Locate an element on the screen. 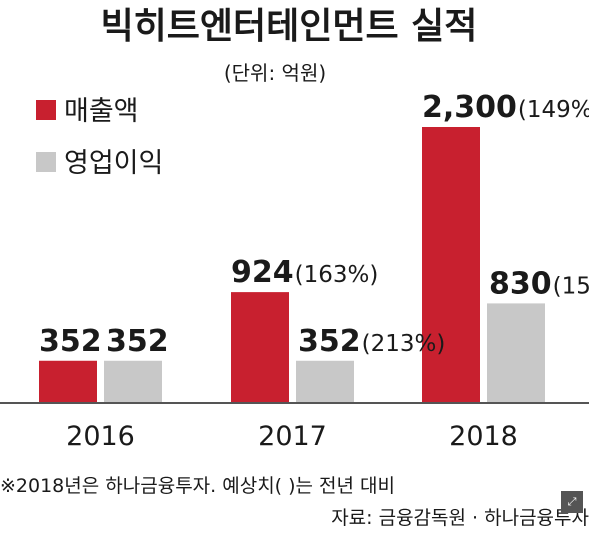 The height and width of the screenshot is (535, 589). legend-label-1: 영업이익 is located at coordinates (113, 163).